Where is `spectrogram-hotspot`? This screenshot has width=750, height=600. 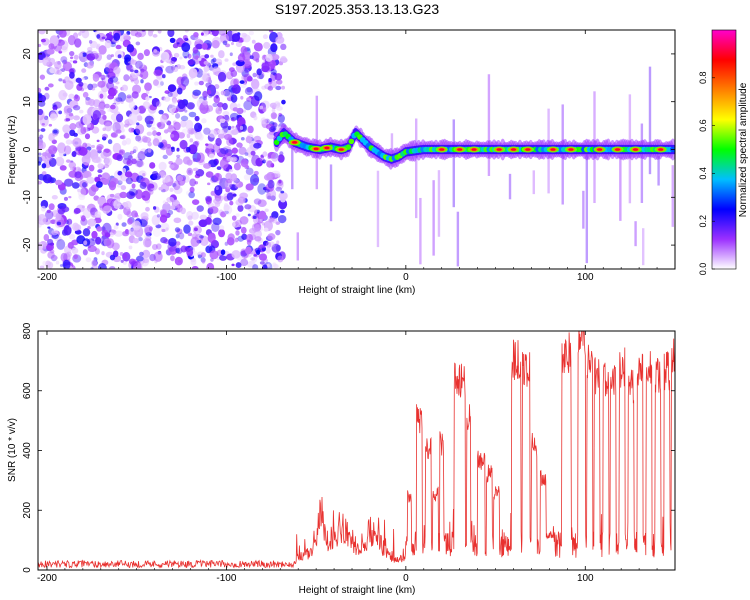 spectrogram-hotspot is located at coordinates (295, 142).